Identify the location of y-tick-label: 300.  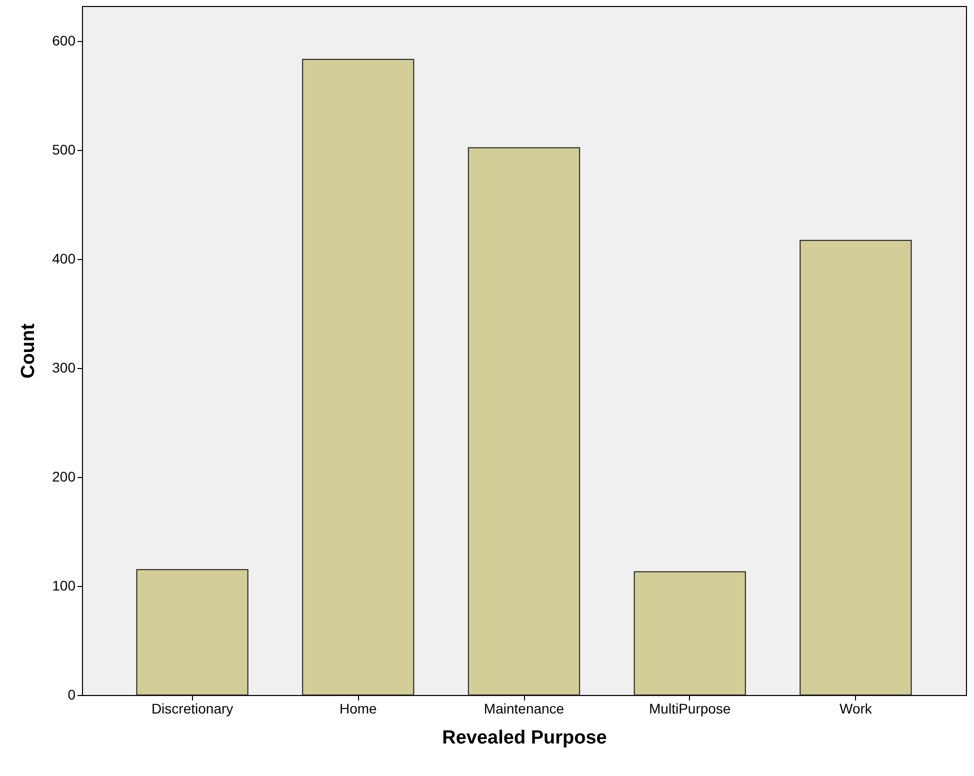
(64, 367).